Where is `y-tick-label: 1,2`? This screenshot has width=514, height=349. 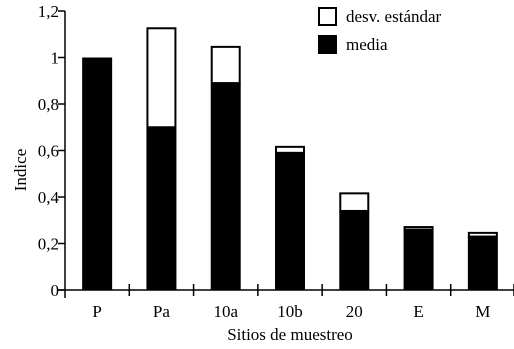 y-tick-label: 1,2 is located at coordinates (48, 11).